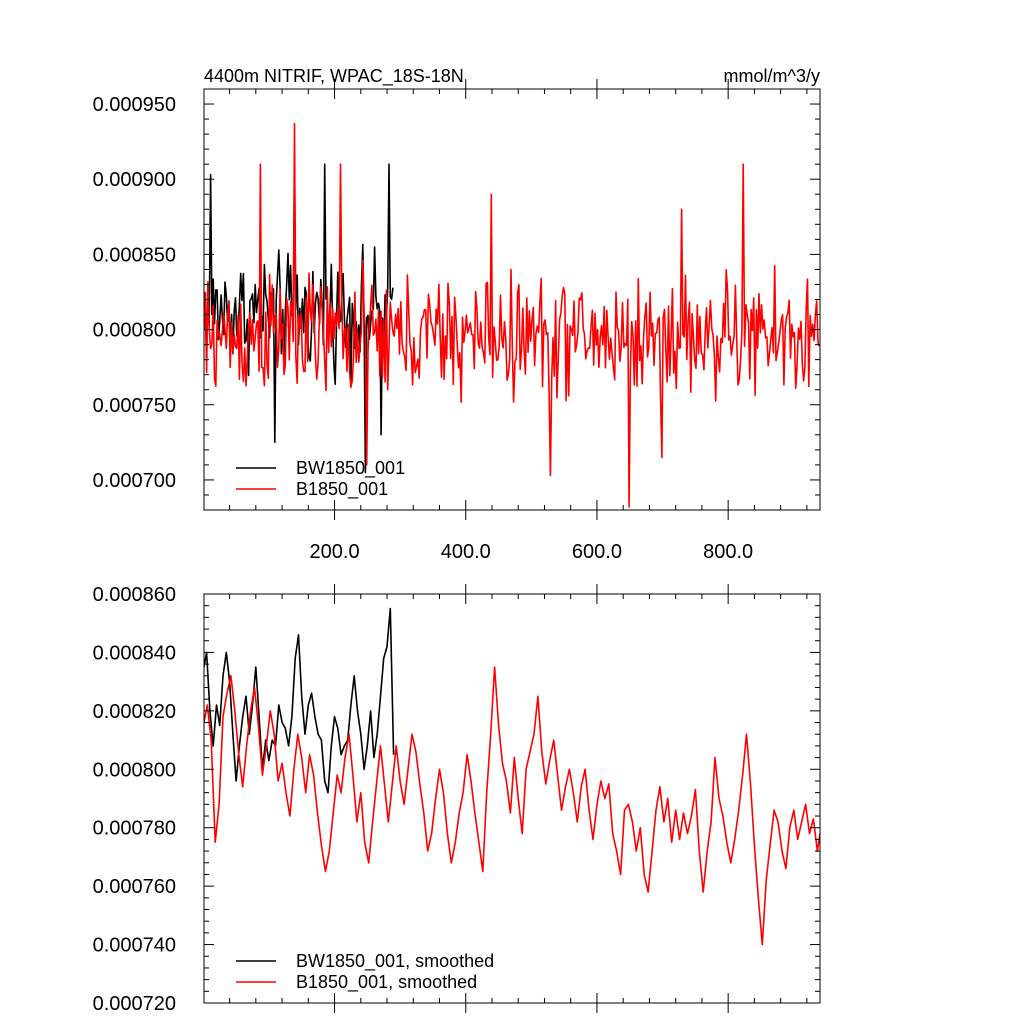 The height and width of the screenshot is (1024, 1024). I want to click on top-x-tick-label: 200.0, so click(335, 552).